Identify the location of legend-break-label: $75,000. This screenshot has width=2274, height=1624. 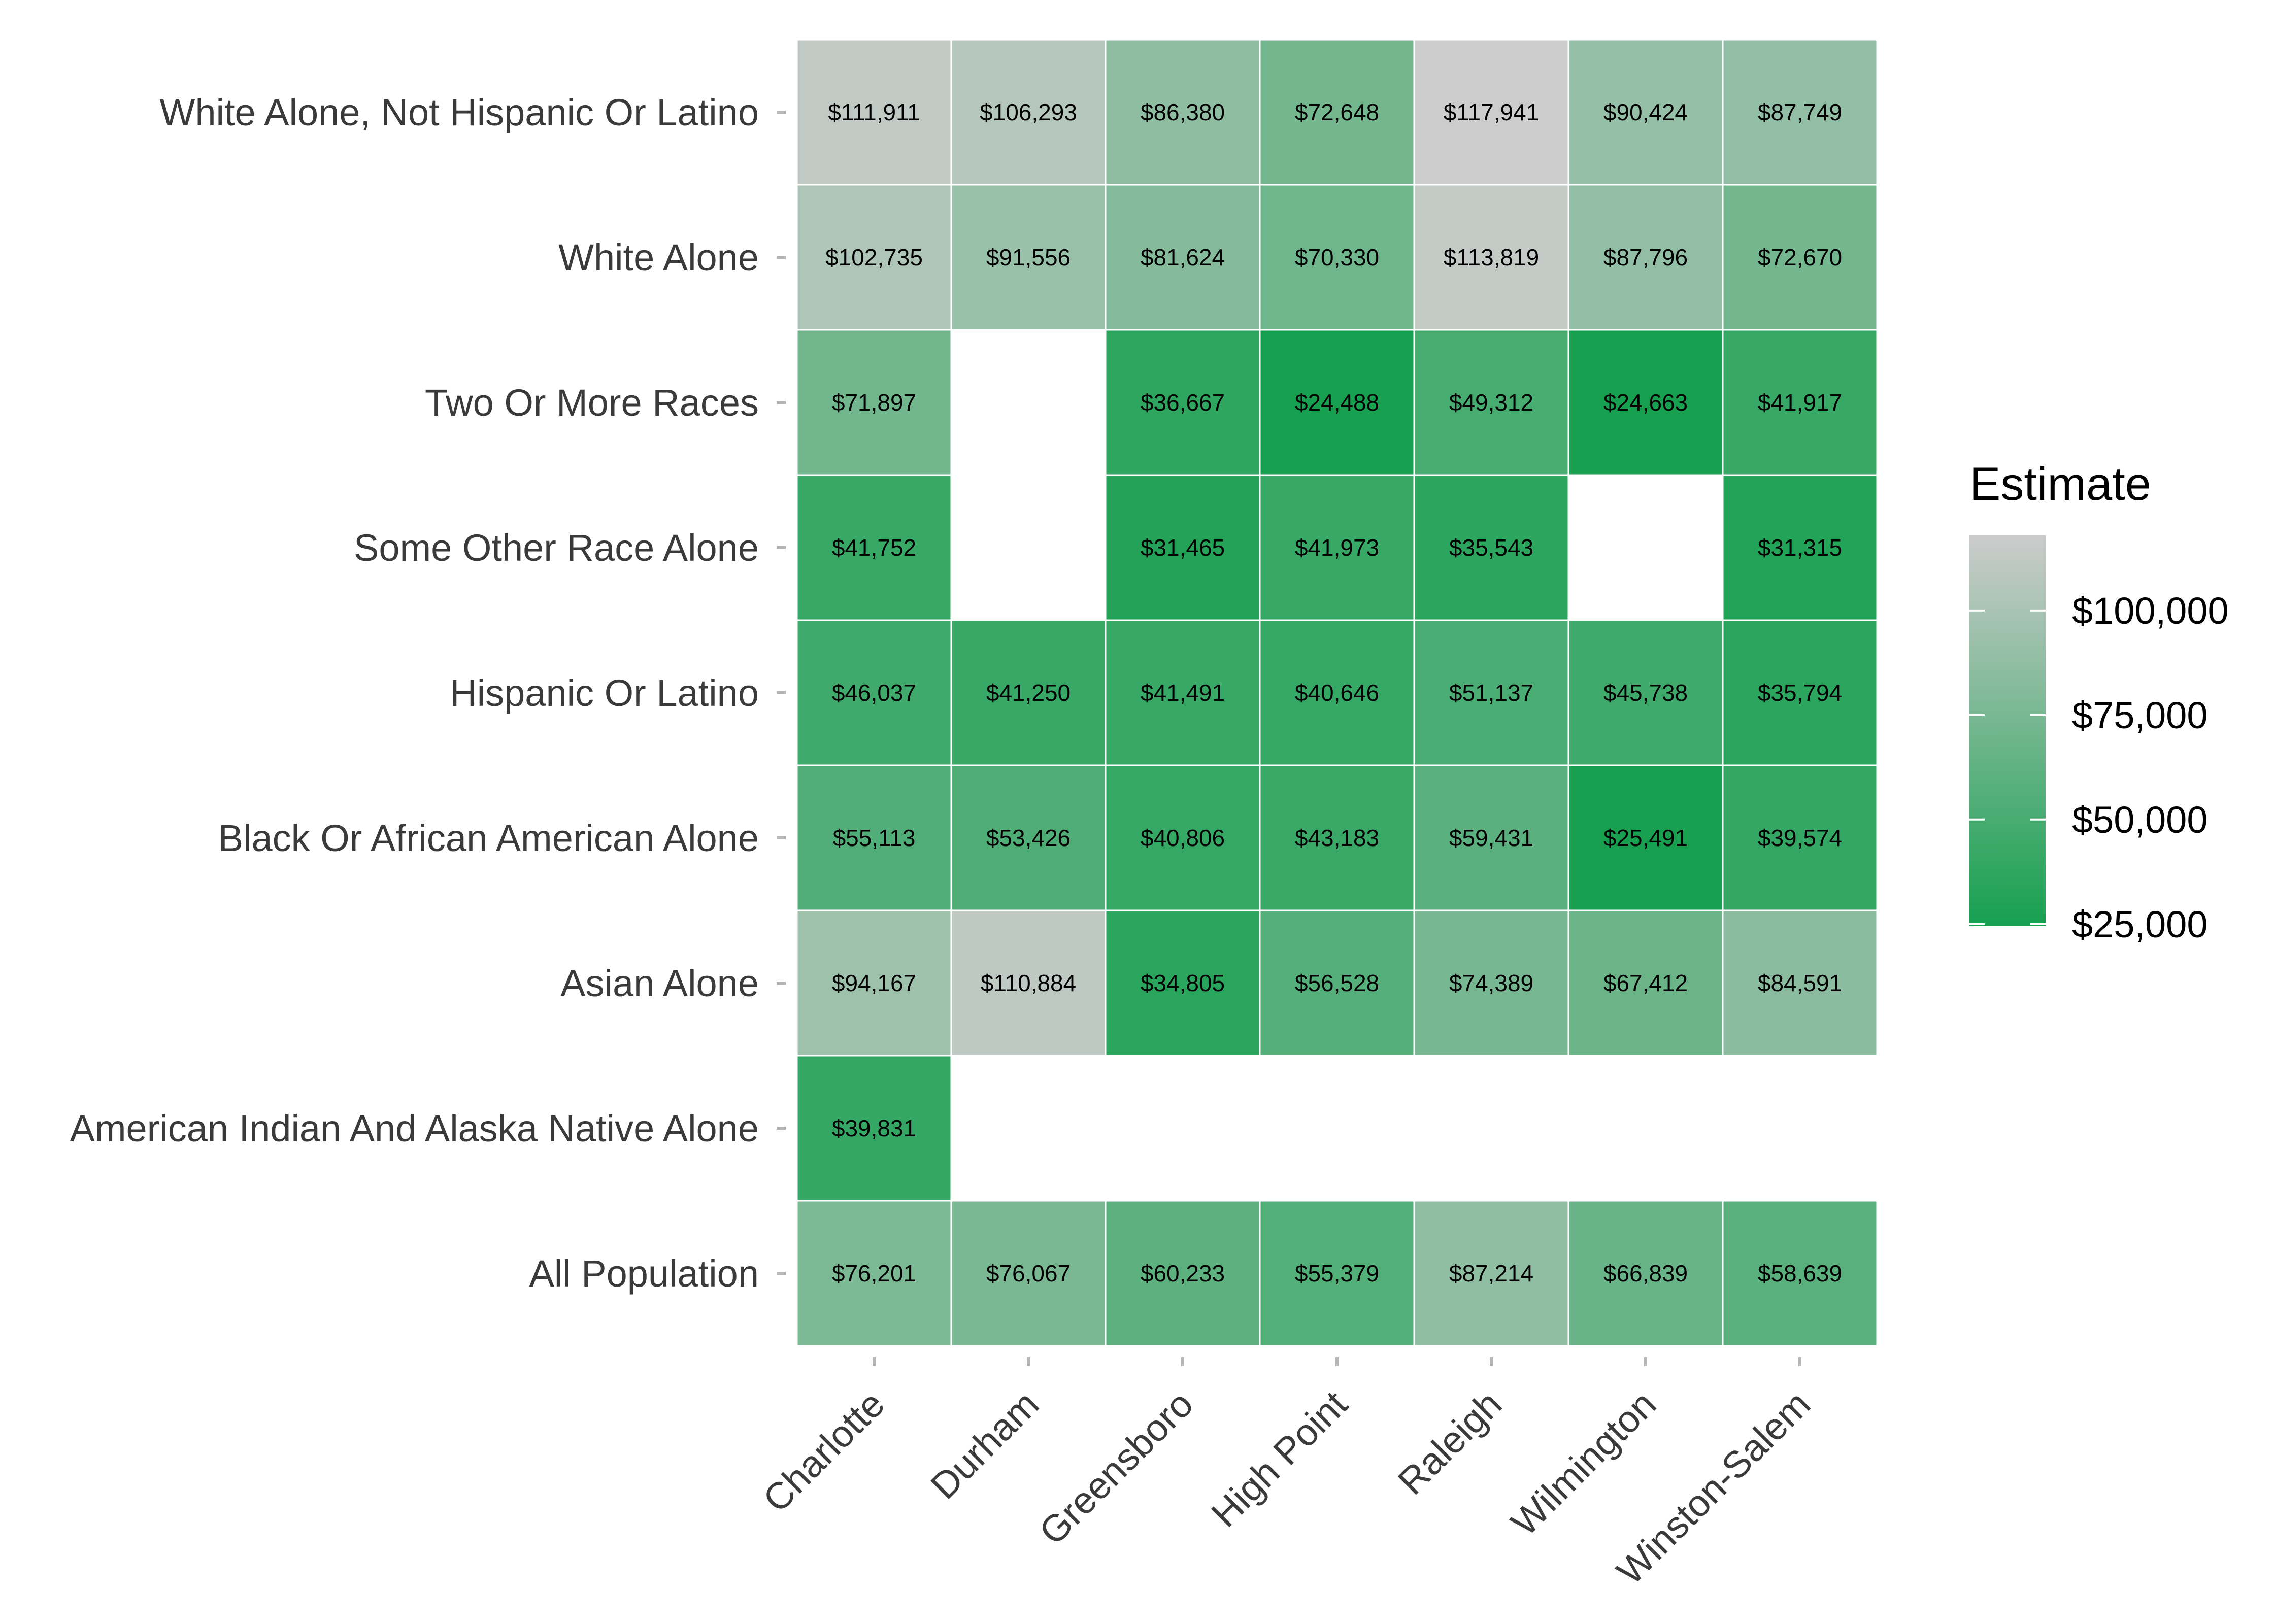
(2140, 715).